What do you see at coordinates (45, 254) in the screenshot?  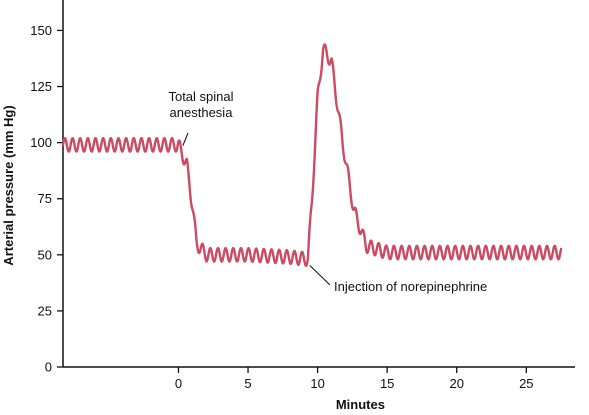 I see `y-tick-label: 50` at bounding box center [45, 254].